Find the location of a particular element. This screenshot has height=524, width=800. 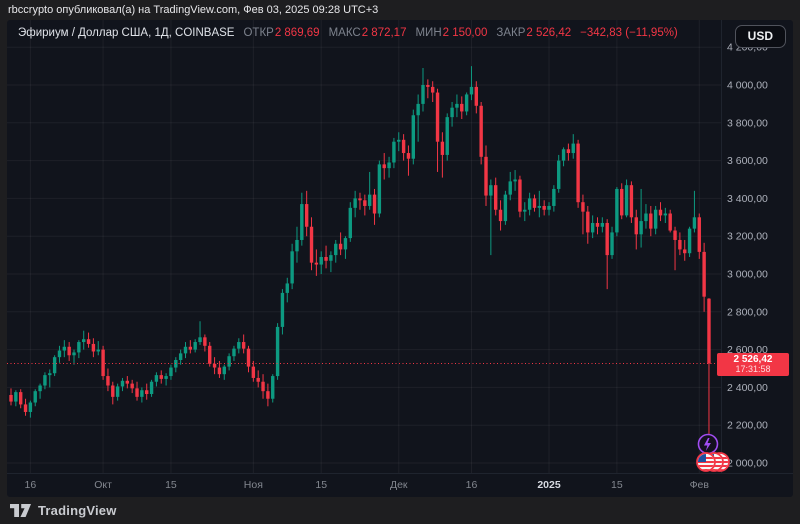

currency-toggle-button: USD is located at coordinates (760, 36).